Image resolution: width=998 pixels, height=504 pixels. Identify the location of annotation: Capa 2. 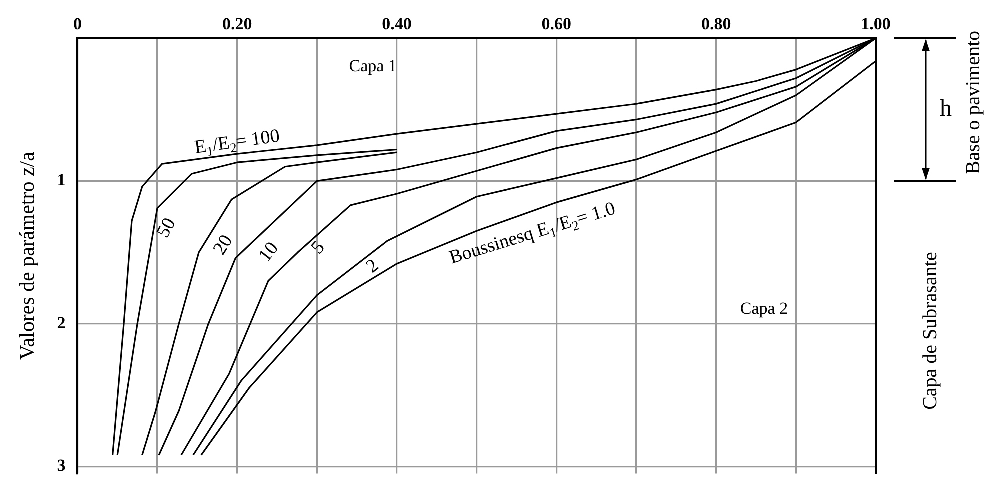
(764, 308).